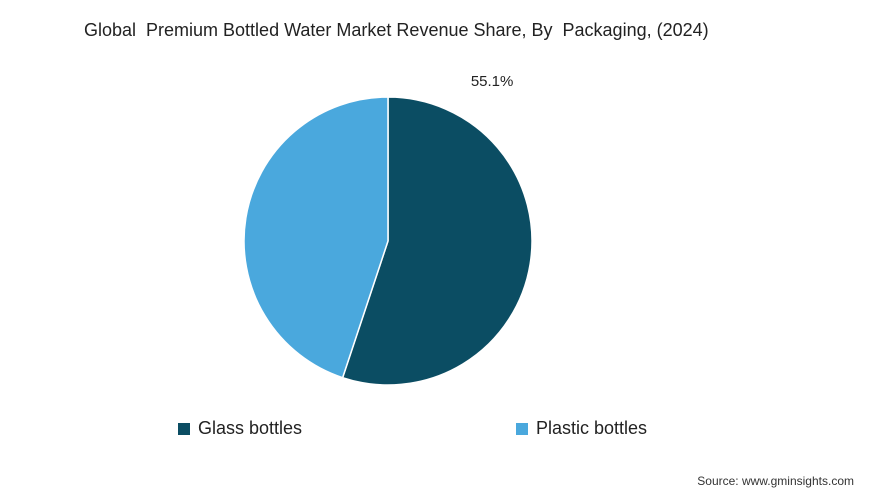 The height and width of the screenshot is (496, 870). Describe the element at coordinates (316, 237) in the screenshot. I see `pie-slice-plastic-bottles` at that location.